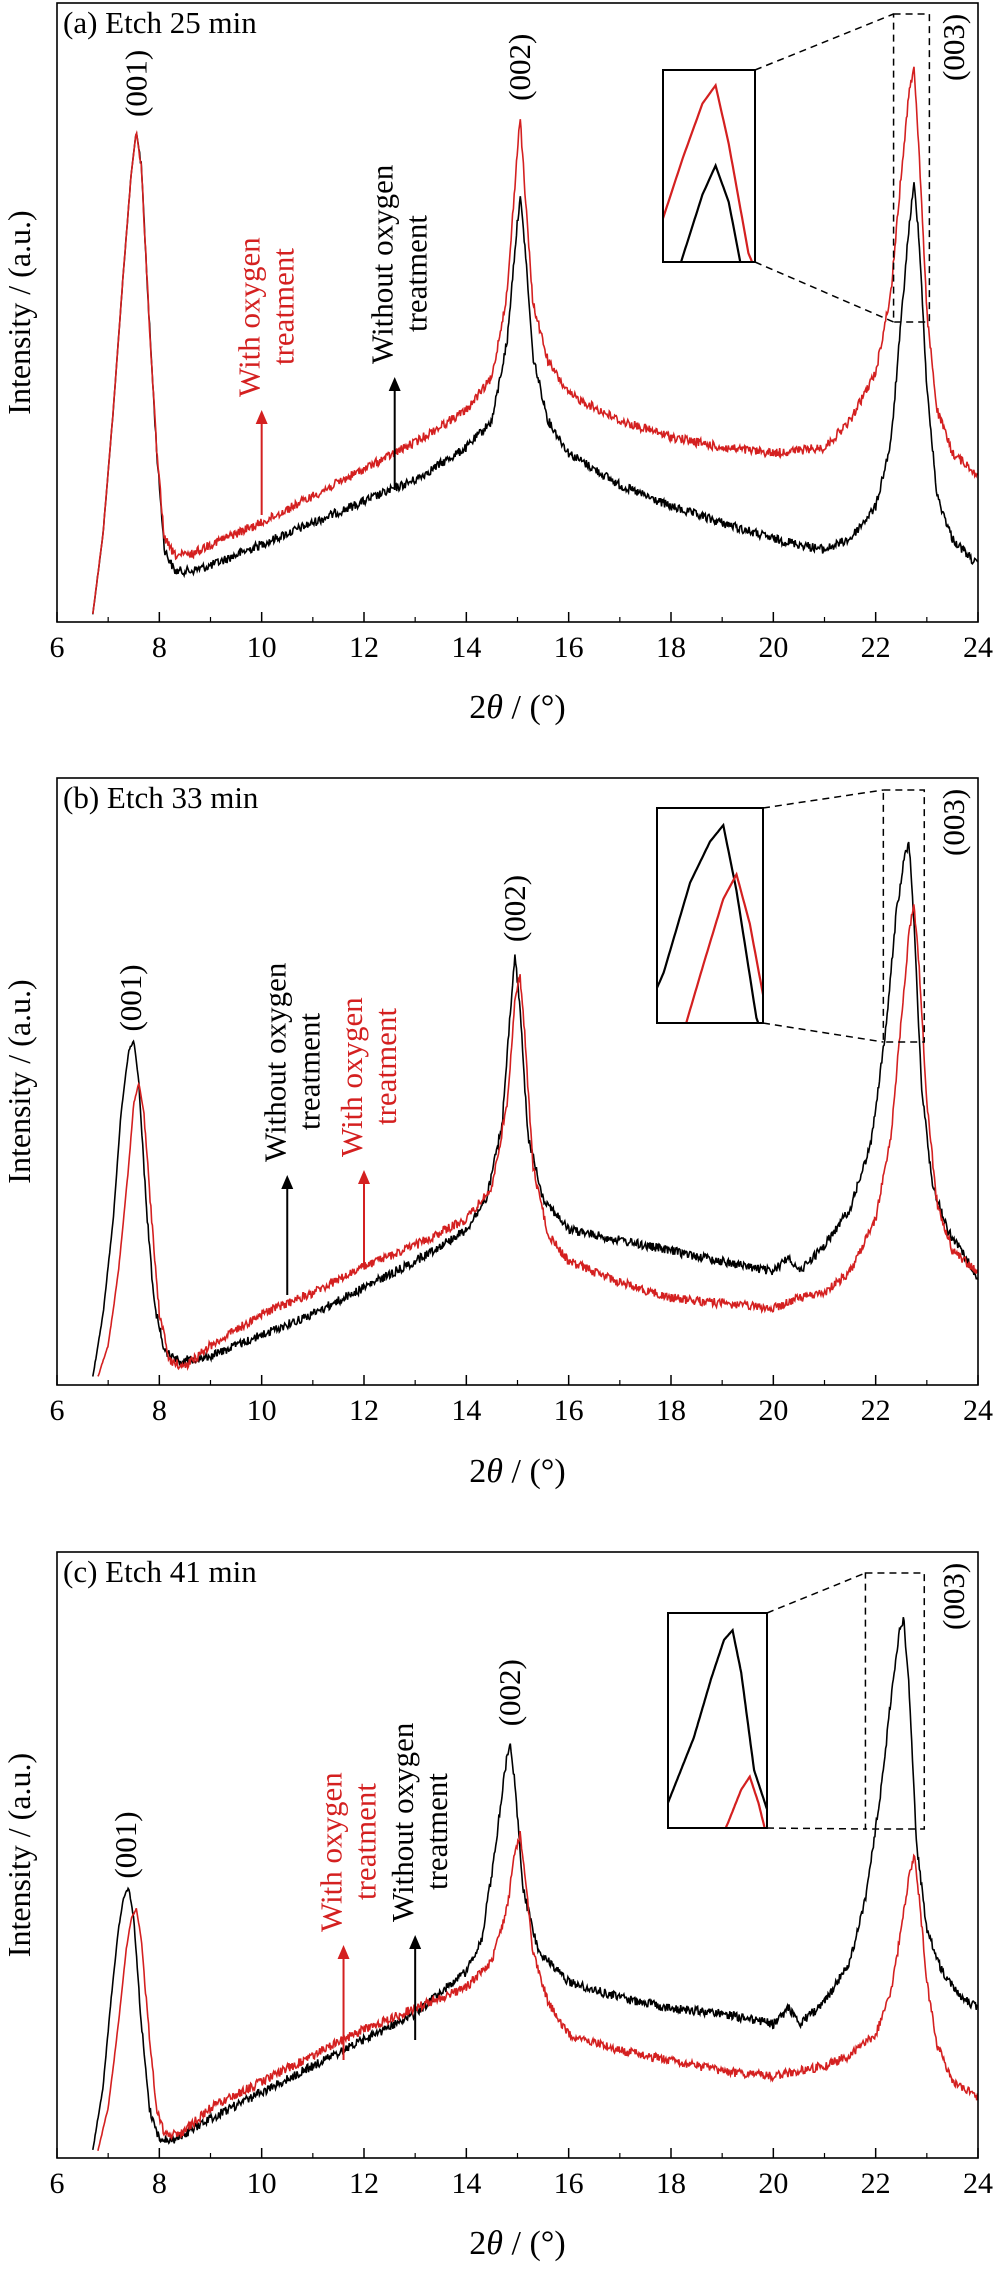 The height and width of the screenshot is (2287, 1000). What do you see at coordinates (160, 22) in the screenshot?
I see `panel-title: (a) Etch 25 min` at bounding box center [160, 22].